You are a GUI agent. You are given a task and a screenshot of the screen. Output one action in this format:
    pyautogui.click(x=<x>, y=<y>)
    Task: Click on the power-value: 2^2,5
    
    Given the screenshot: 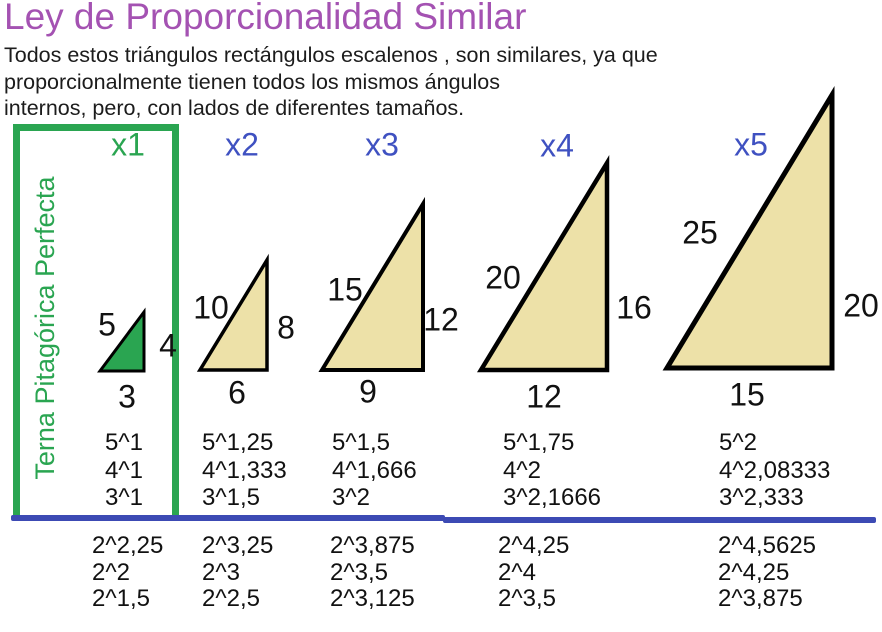 What is the action you would take?
    pyautogui.click(x=231, y=598)
    